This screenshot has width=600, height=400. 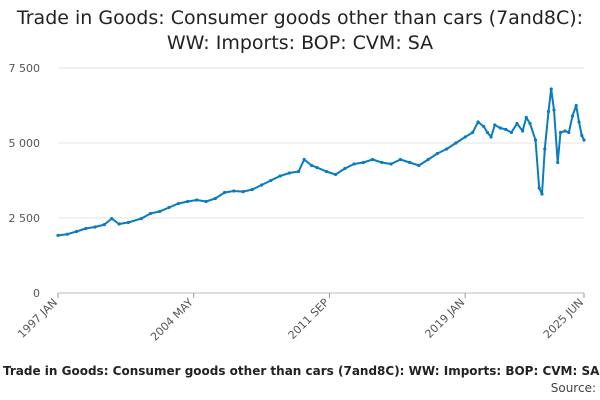 I want to click on x-tick-label: 2025 JUN, so click(x=563, y=318).